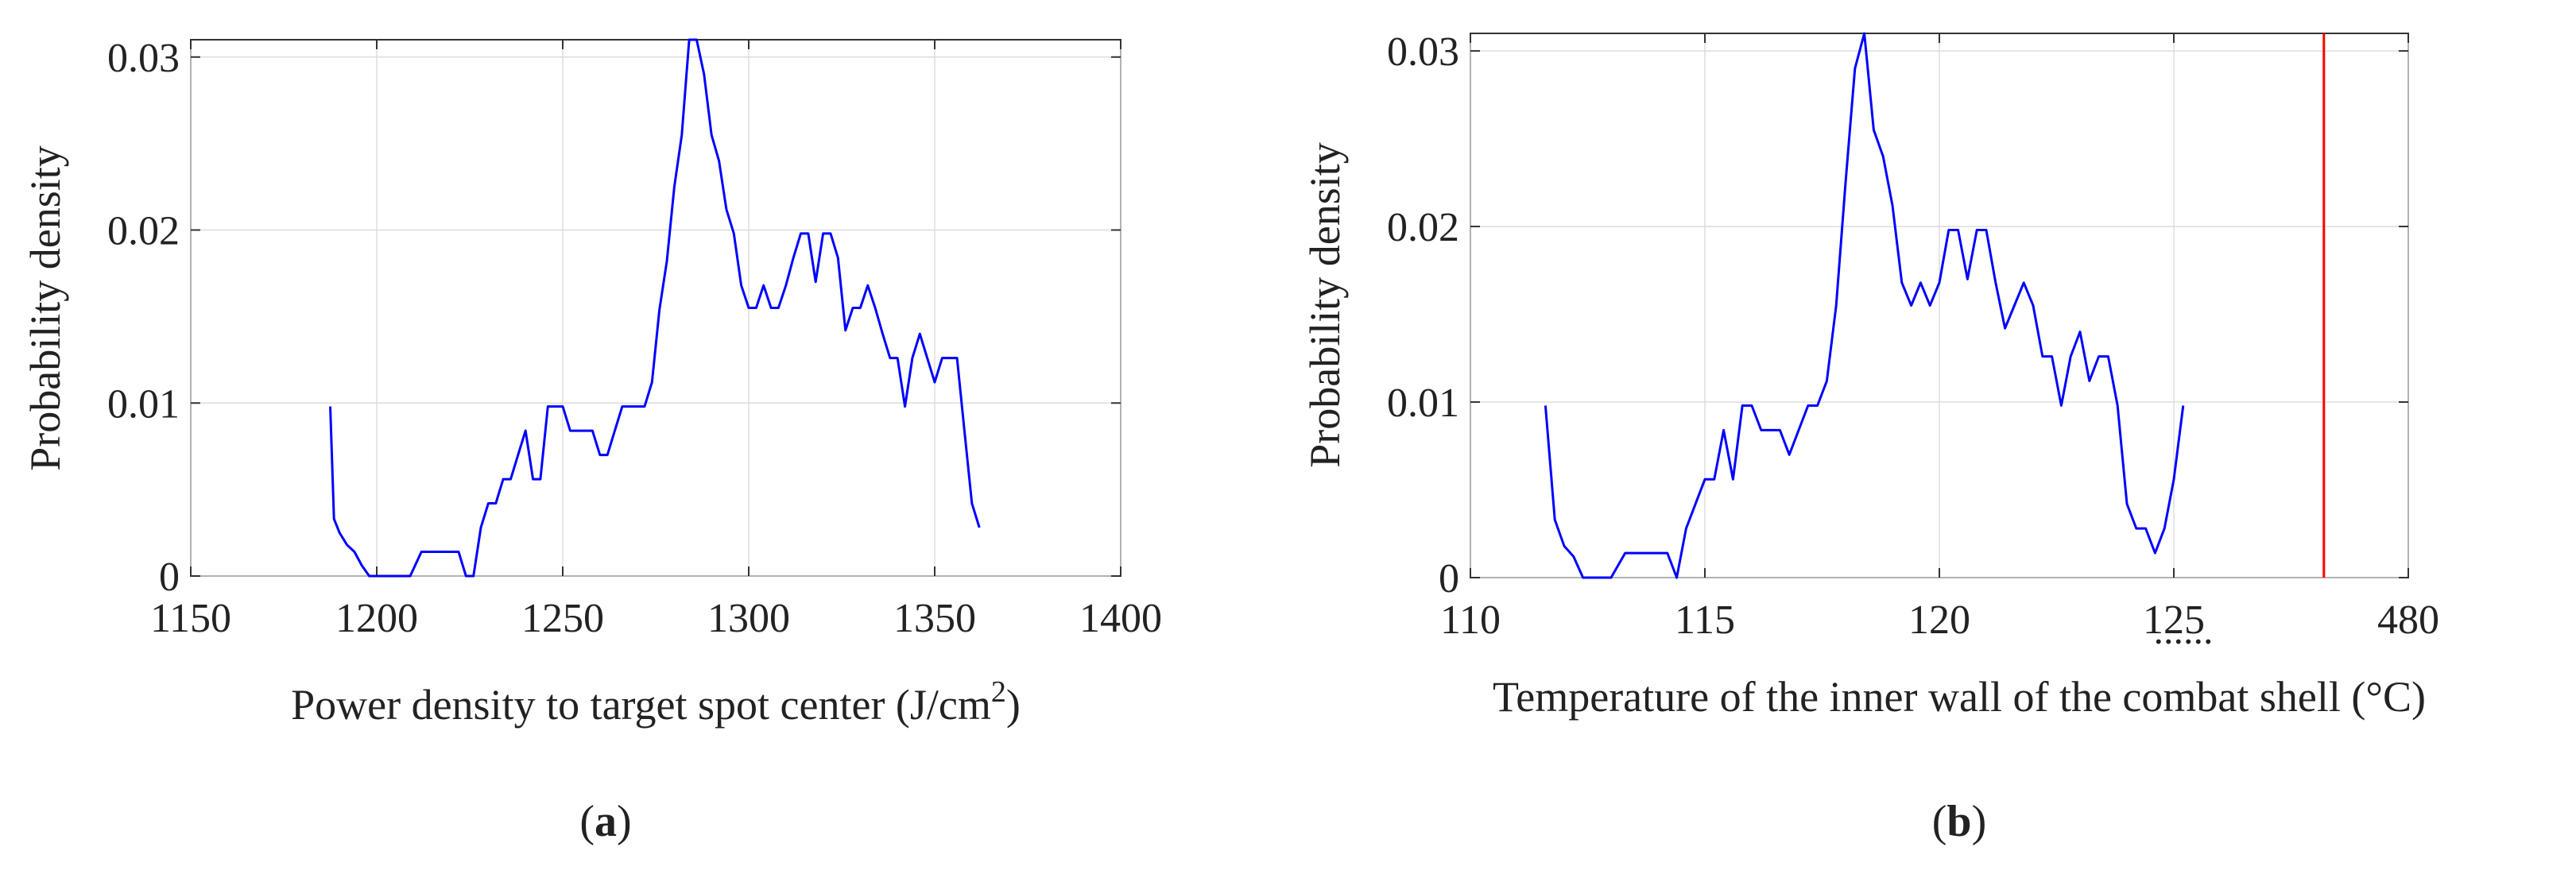  What do you see at coordinates (1423, 403) in the screenshot?
I see `b-ytick-label-1: 0.01` at bounding box center [1423, 403].